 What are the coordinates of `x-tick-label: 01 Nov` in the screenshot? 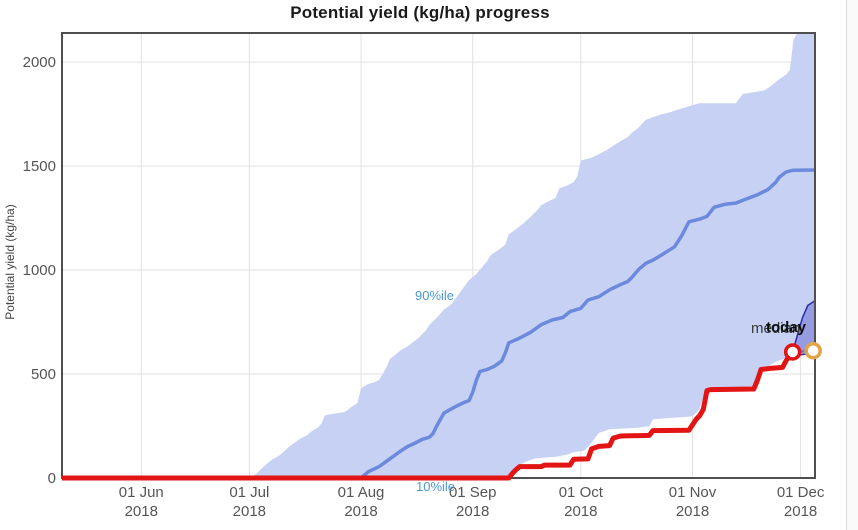 It's located at (693, 492).